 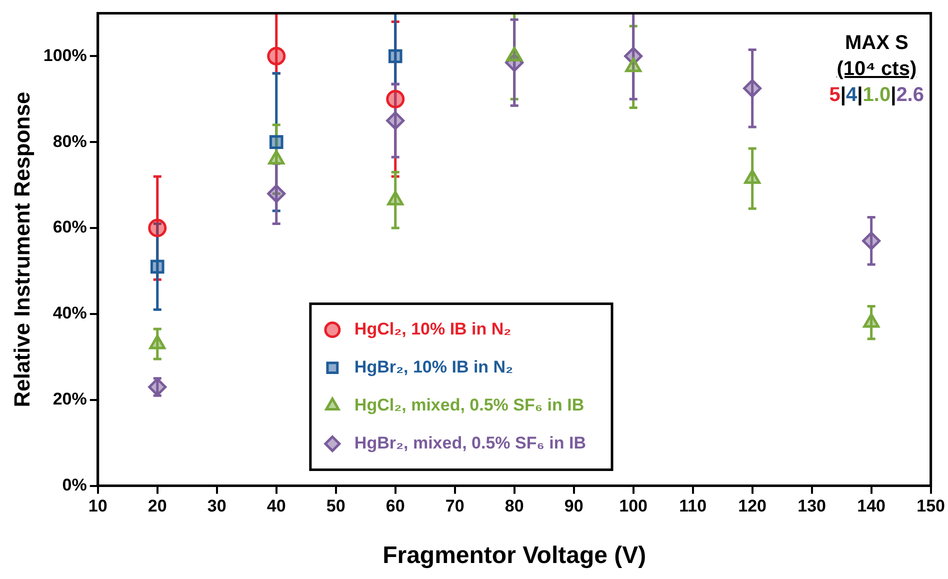 What do you see at coordinates (276, 506) in the screenshot?
I see `x-tick-label: 40` at bounding box center [276, 506].